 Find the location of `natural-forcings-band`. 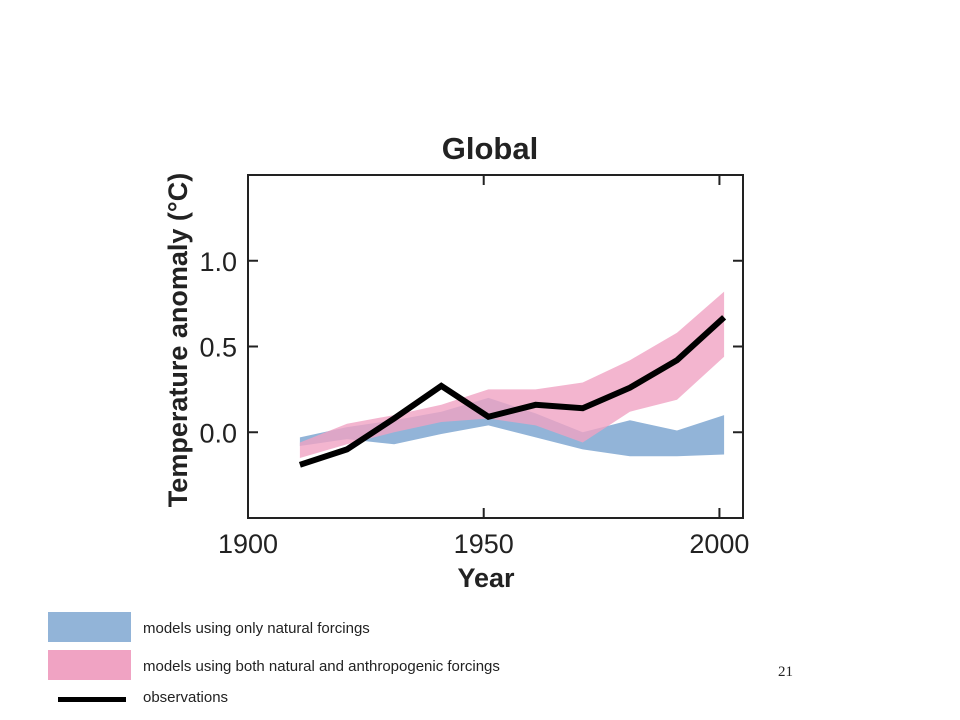

natural-forcings-band is located at coordinates (512, 427).